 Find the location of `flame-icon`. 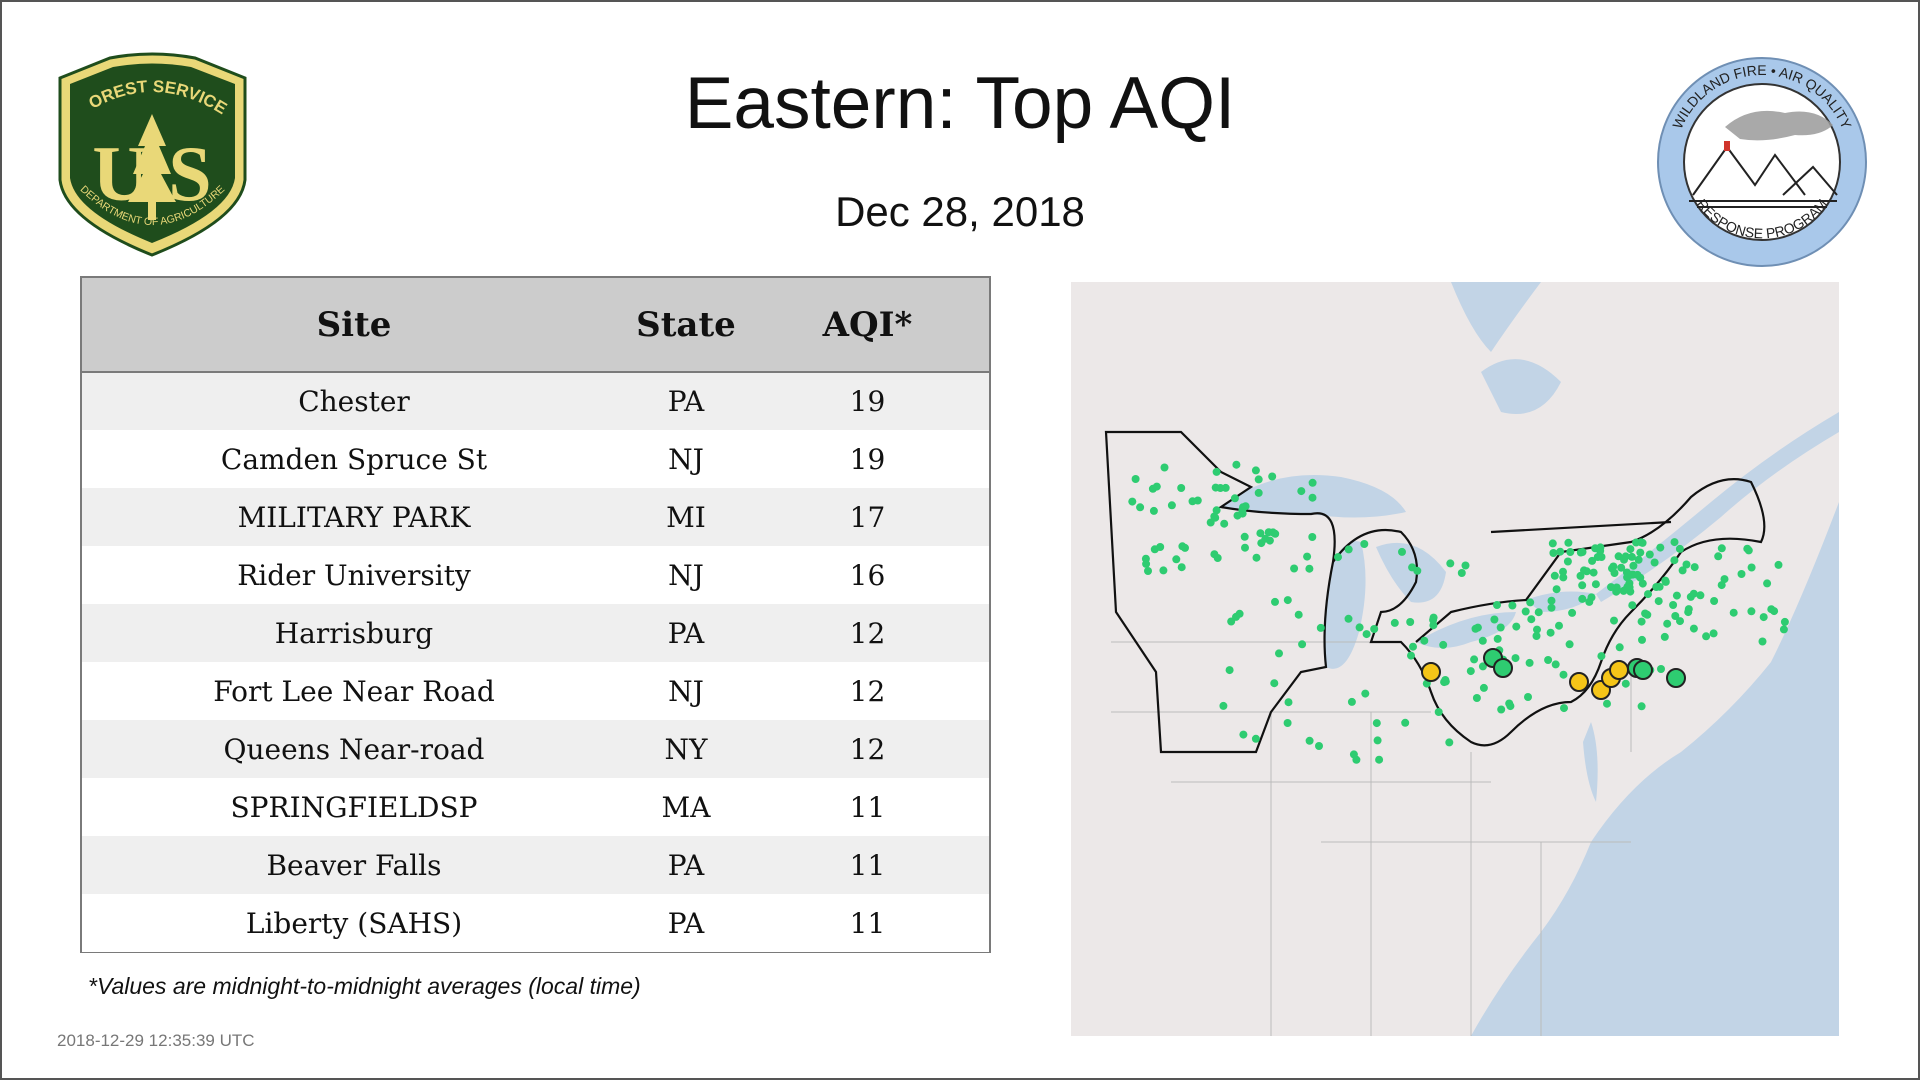

flame-icon is located at coordinates (1727, 146).